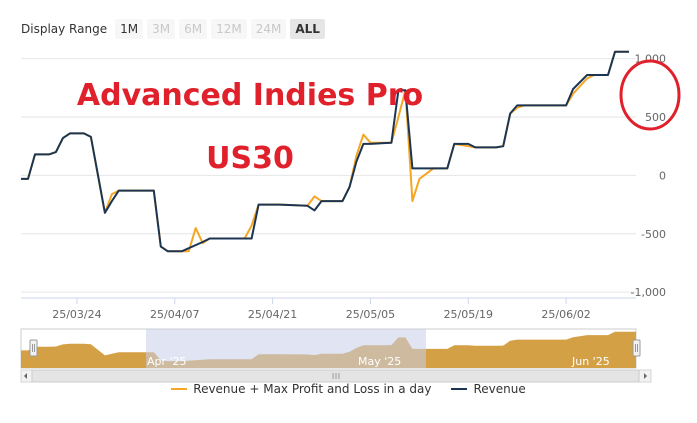  Describe the element at coordinates (653, 234) in the screenshot. I see `y-tick-label: -500` at that location.